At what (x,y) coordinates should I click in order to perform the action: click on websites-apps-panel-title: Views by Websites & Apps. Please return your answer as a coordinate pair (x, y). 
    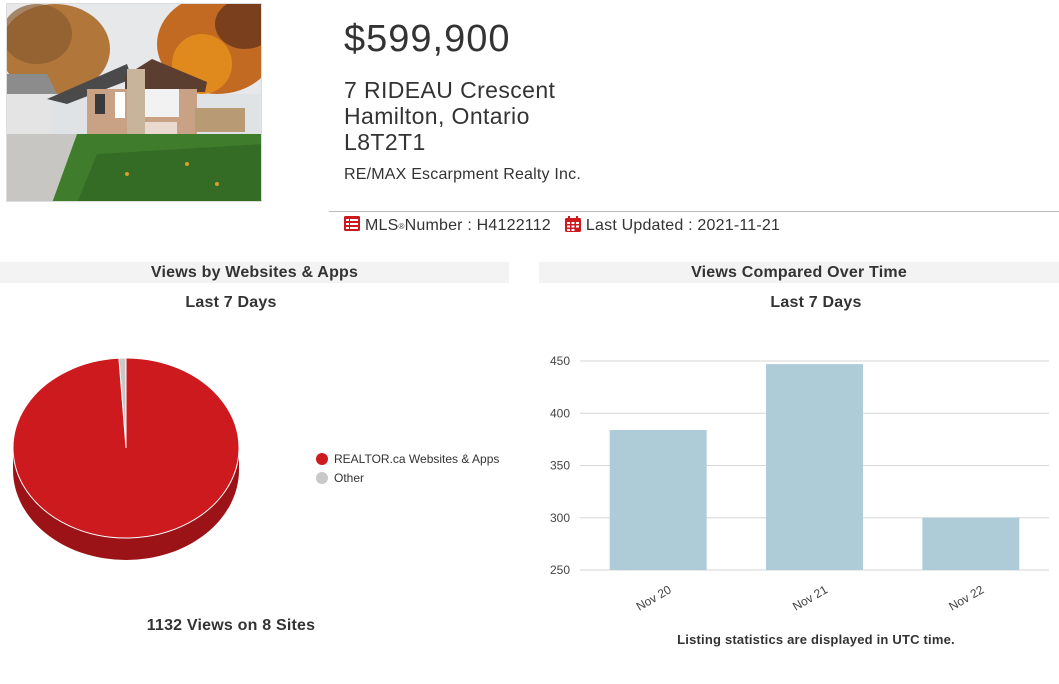
    Looking at the image, I should click on (254, 272).